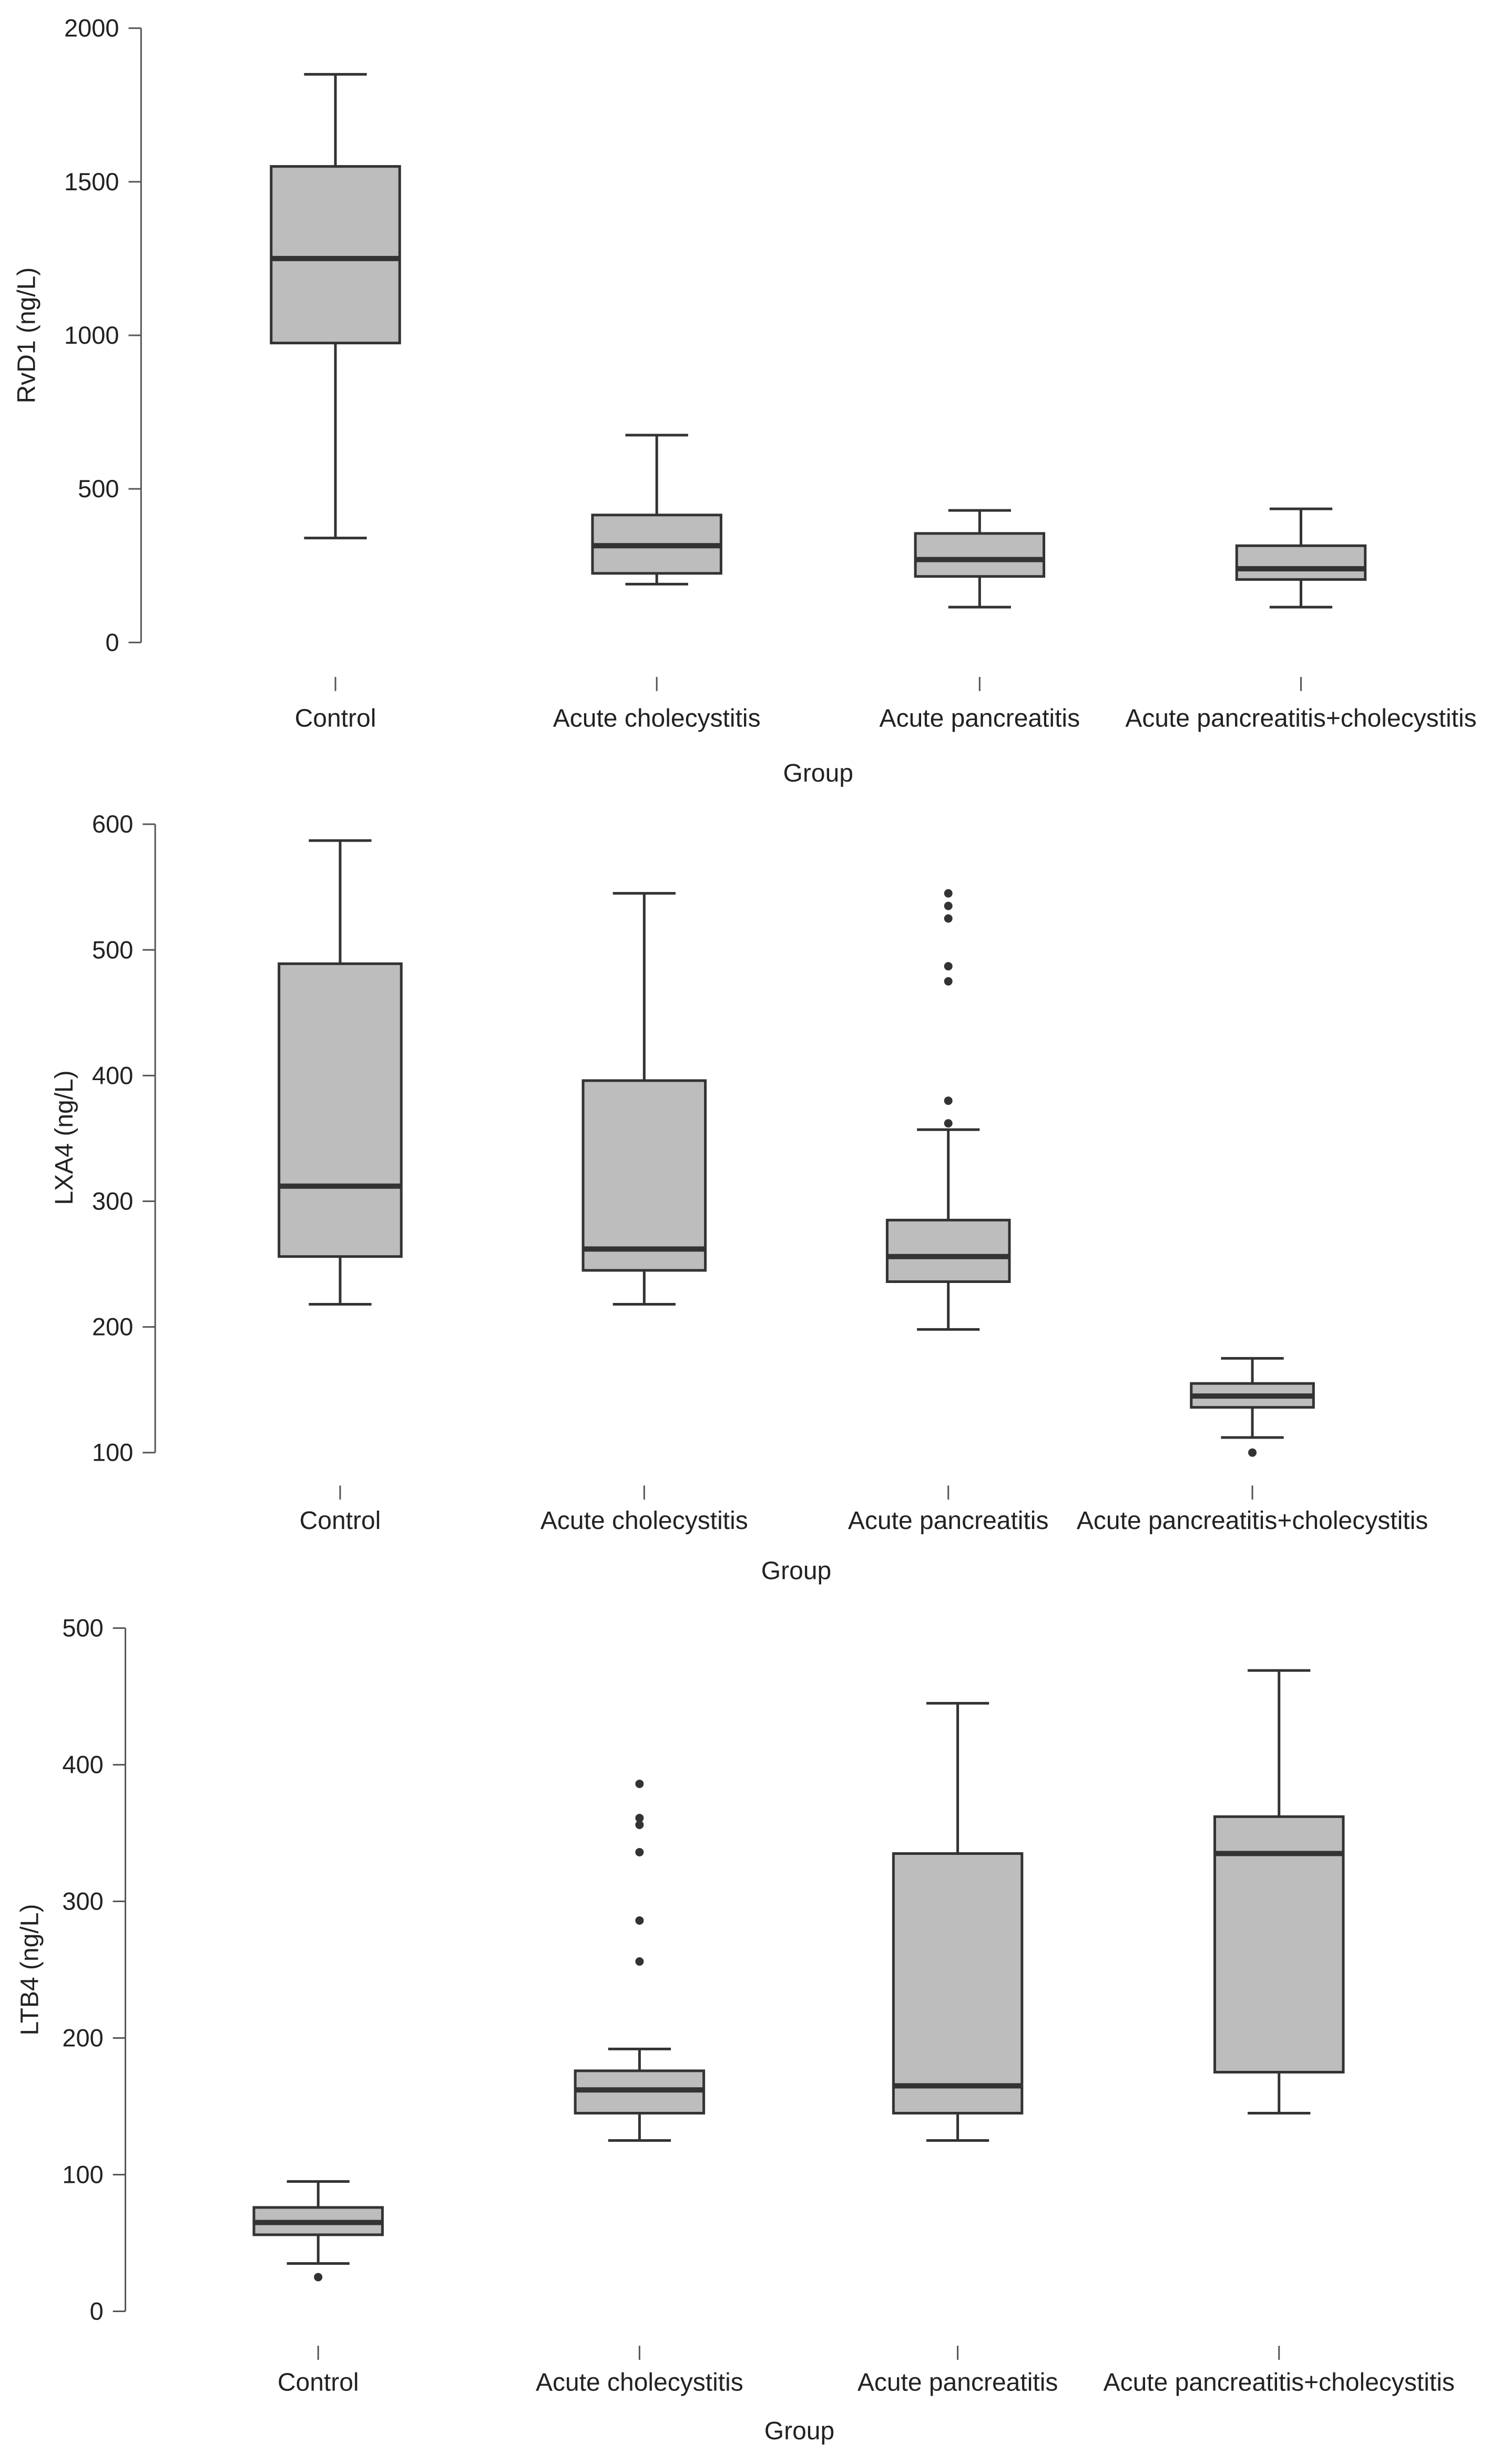  What do you see at coordinates (91, 28) in the screenshot?
I see `y-tick-label: 2000` at bounding box center [91, 28].